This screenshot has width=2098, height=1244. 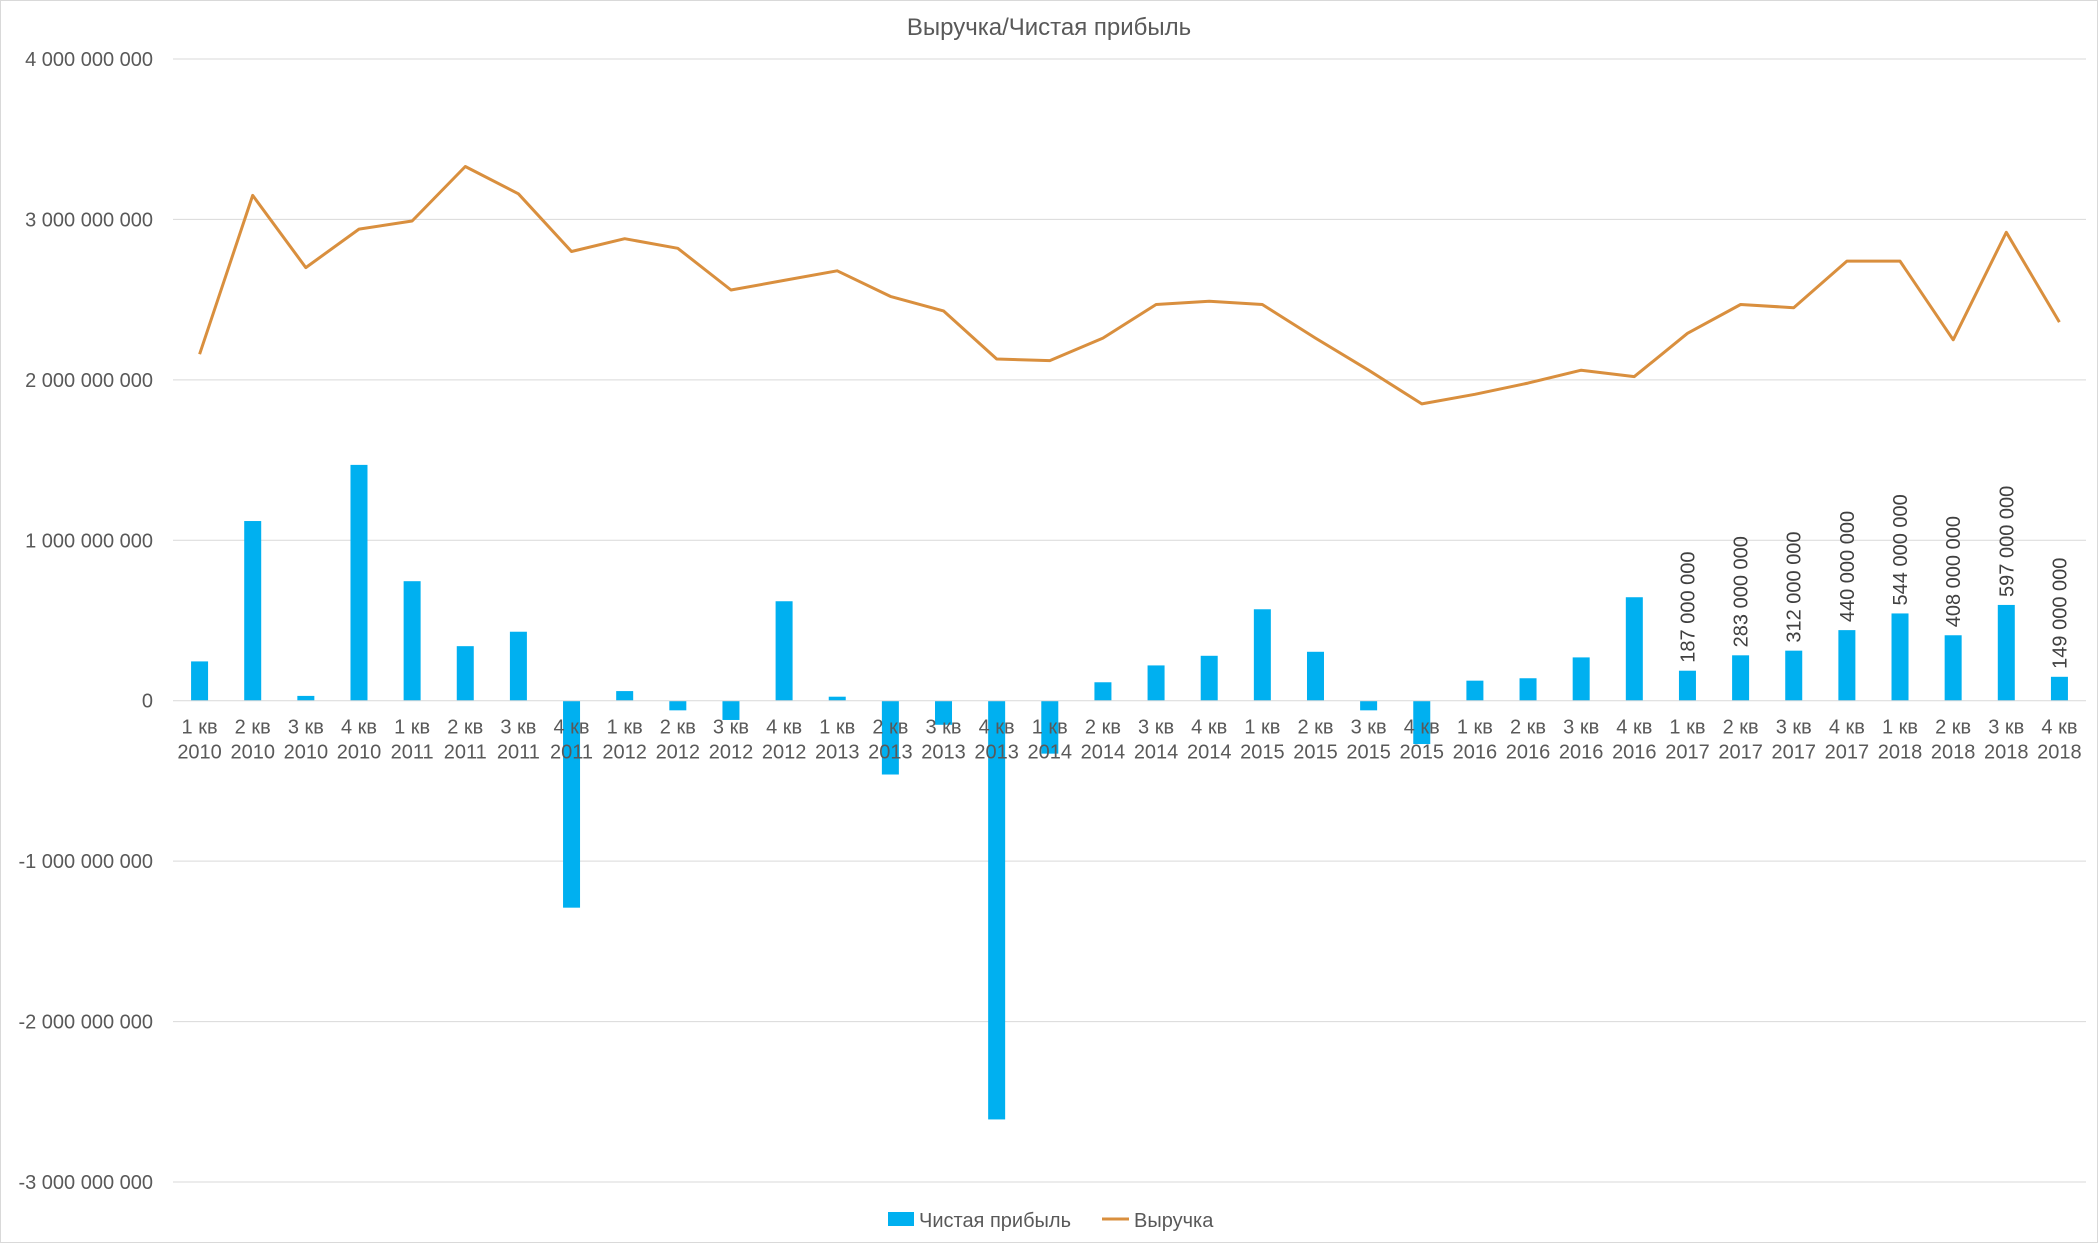 What do you see at coordinates (1049, 27) in the screenshot?
I see `chart-title: Выручка/Чистая прибыль` at bounding box center [1049, 27].